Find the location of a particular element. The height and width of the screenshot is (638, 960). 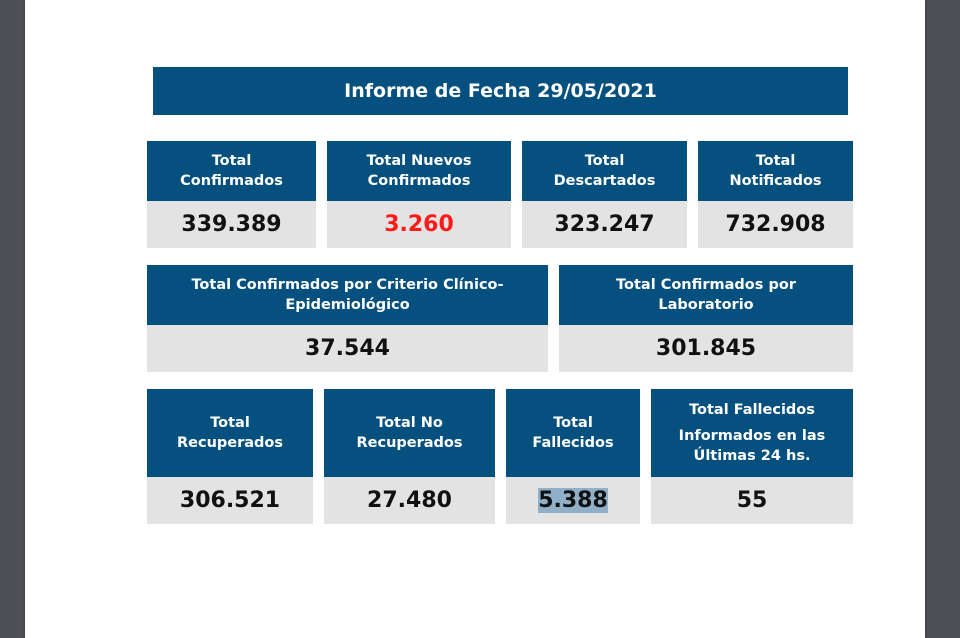

card-label: Laboratorio is located at coordinates (706, 305).